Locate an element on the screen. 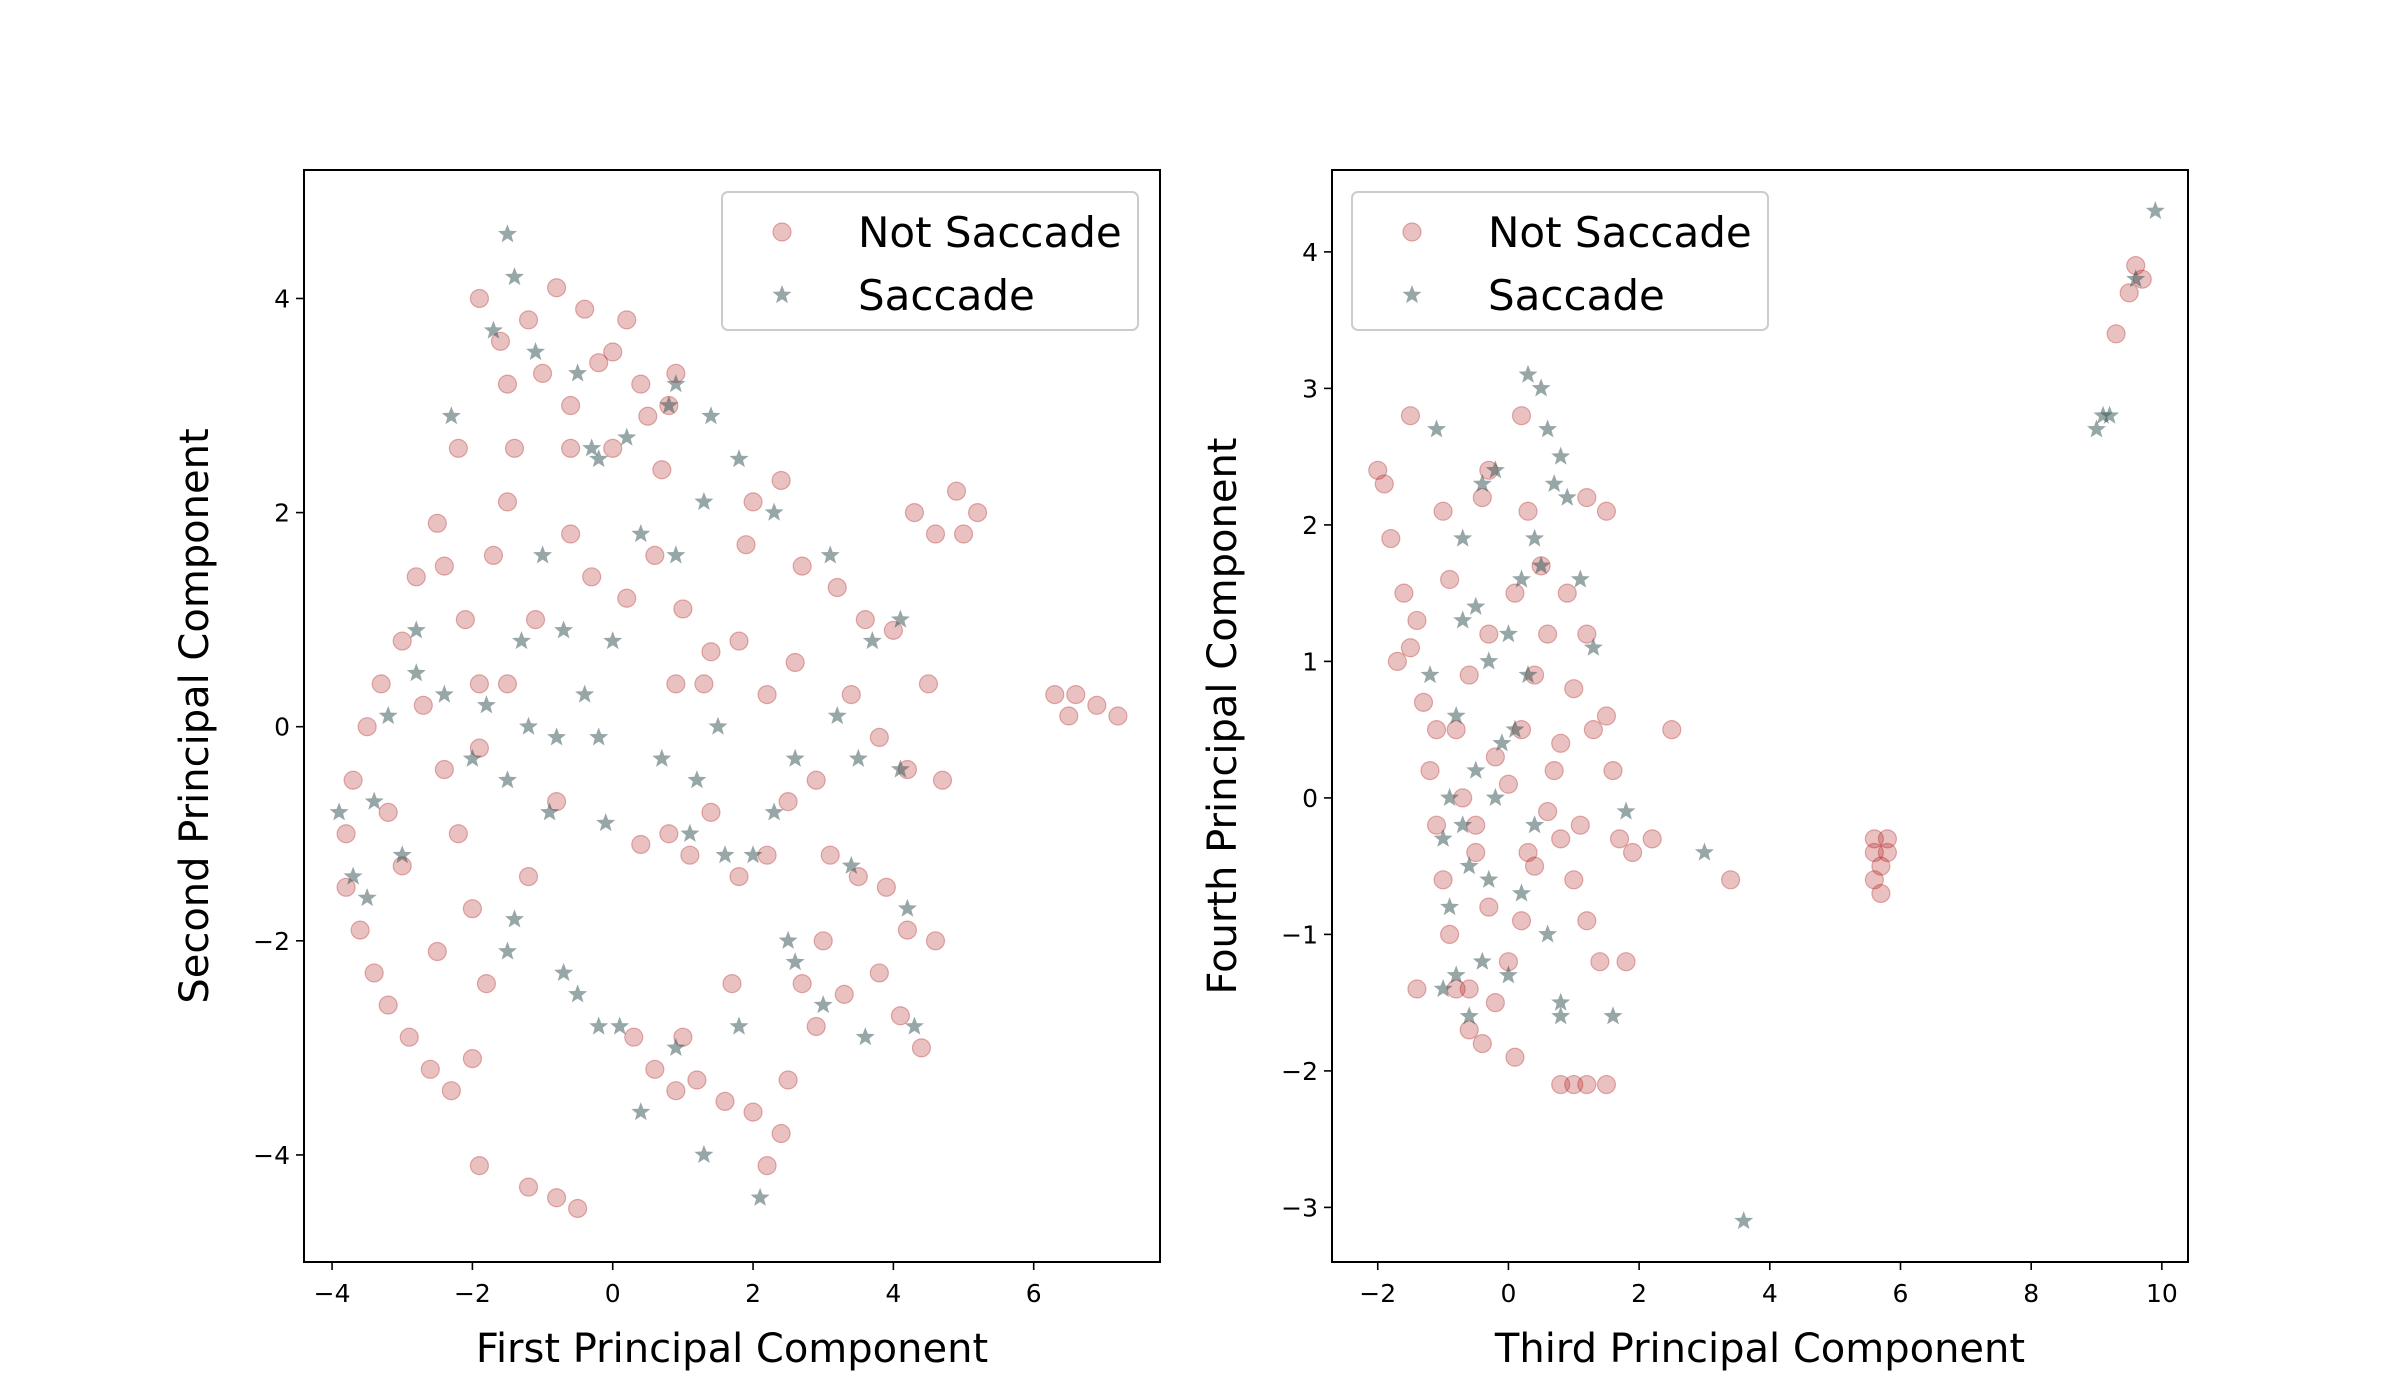 The height and width of the screenshot is (1400, 2400). x-tick-label: −4 is located at coordinates (332, 1293).